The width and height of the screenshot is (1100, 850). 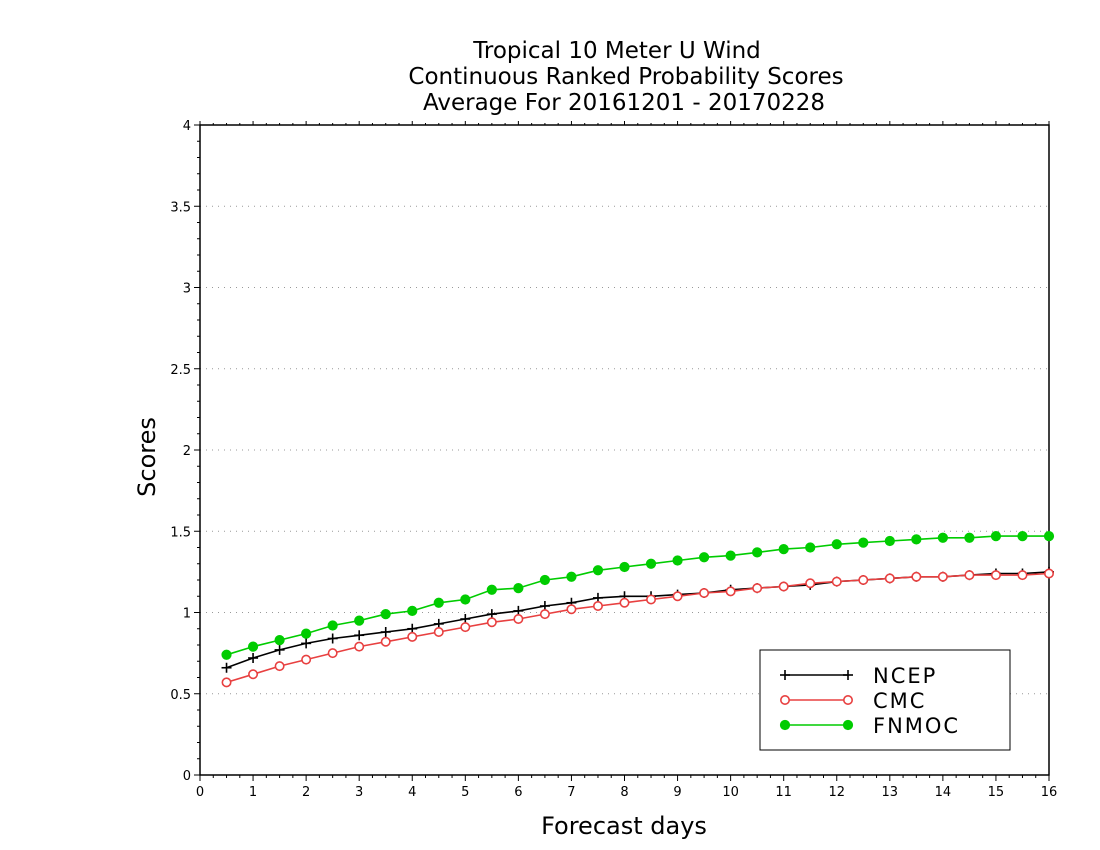 What do you see at coordinates (899, 701) in the screenshot?
I see `legend-label-cmc: CMC` at bounding box center [899, 701].